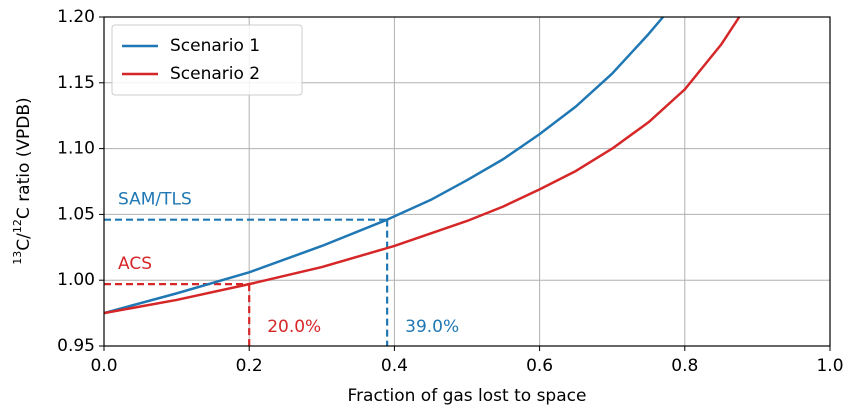 This screenshot has height=409, width=862. Describe the element at coordinates (249, 366) in the screenshot. I see `x-tick-label: 0.2` at that location.